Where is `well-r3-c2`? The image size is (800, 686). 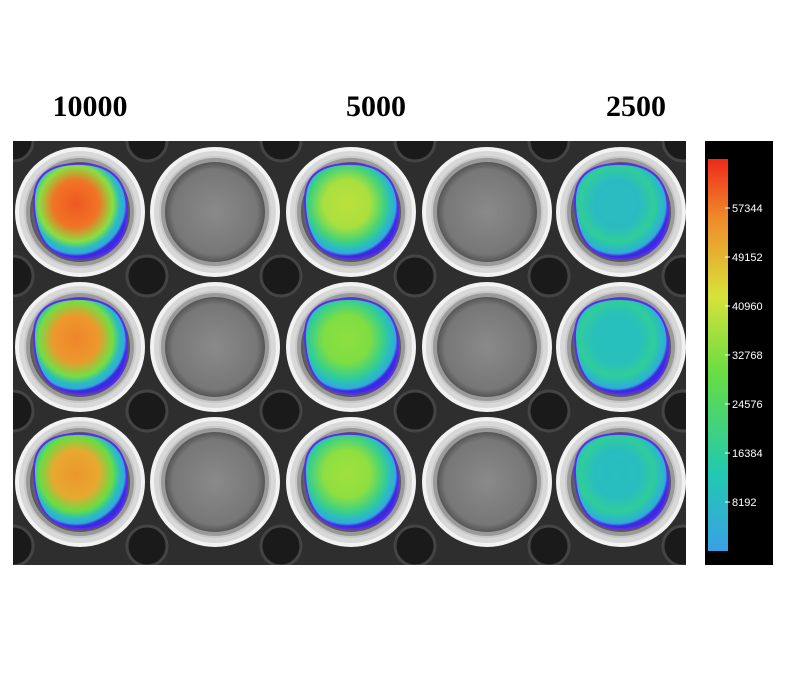 well-r3-c2 is located at coordinates (215, 482).